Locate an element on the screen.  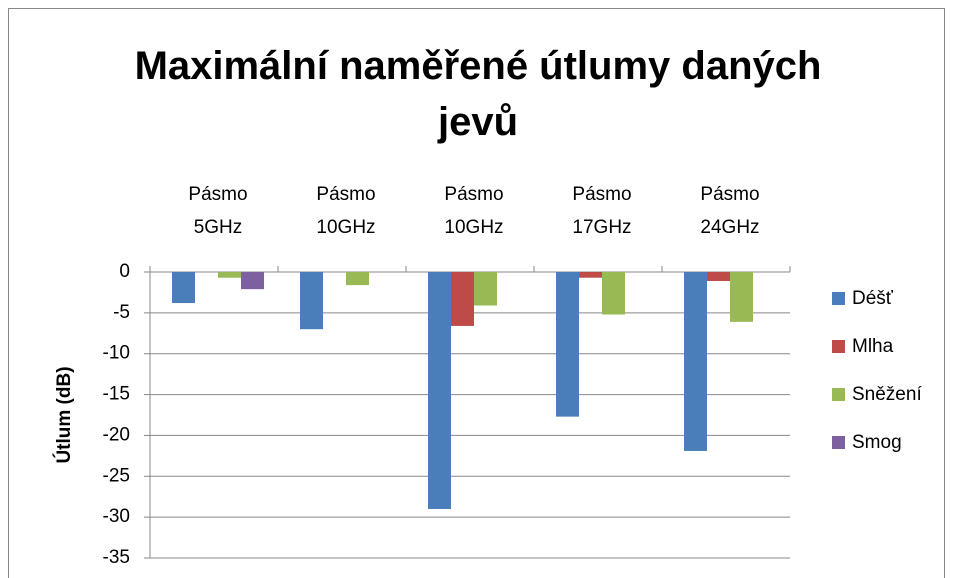
y-tick-label: -35 is located at coordinates (116, 557).